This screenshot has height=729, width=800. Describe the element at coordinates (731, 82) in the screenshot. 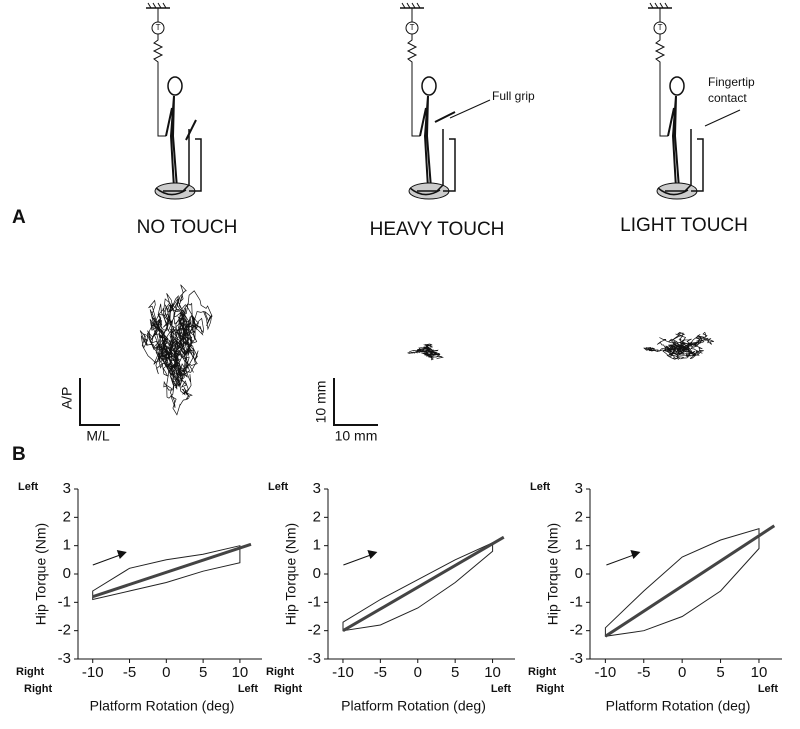

I see `annotation: Fingertip` at that location.